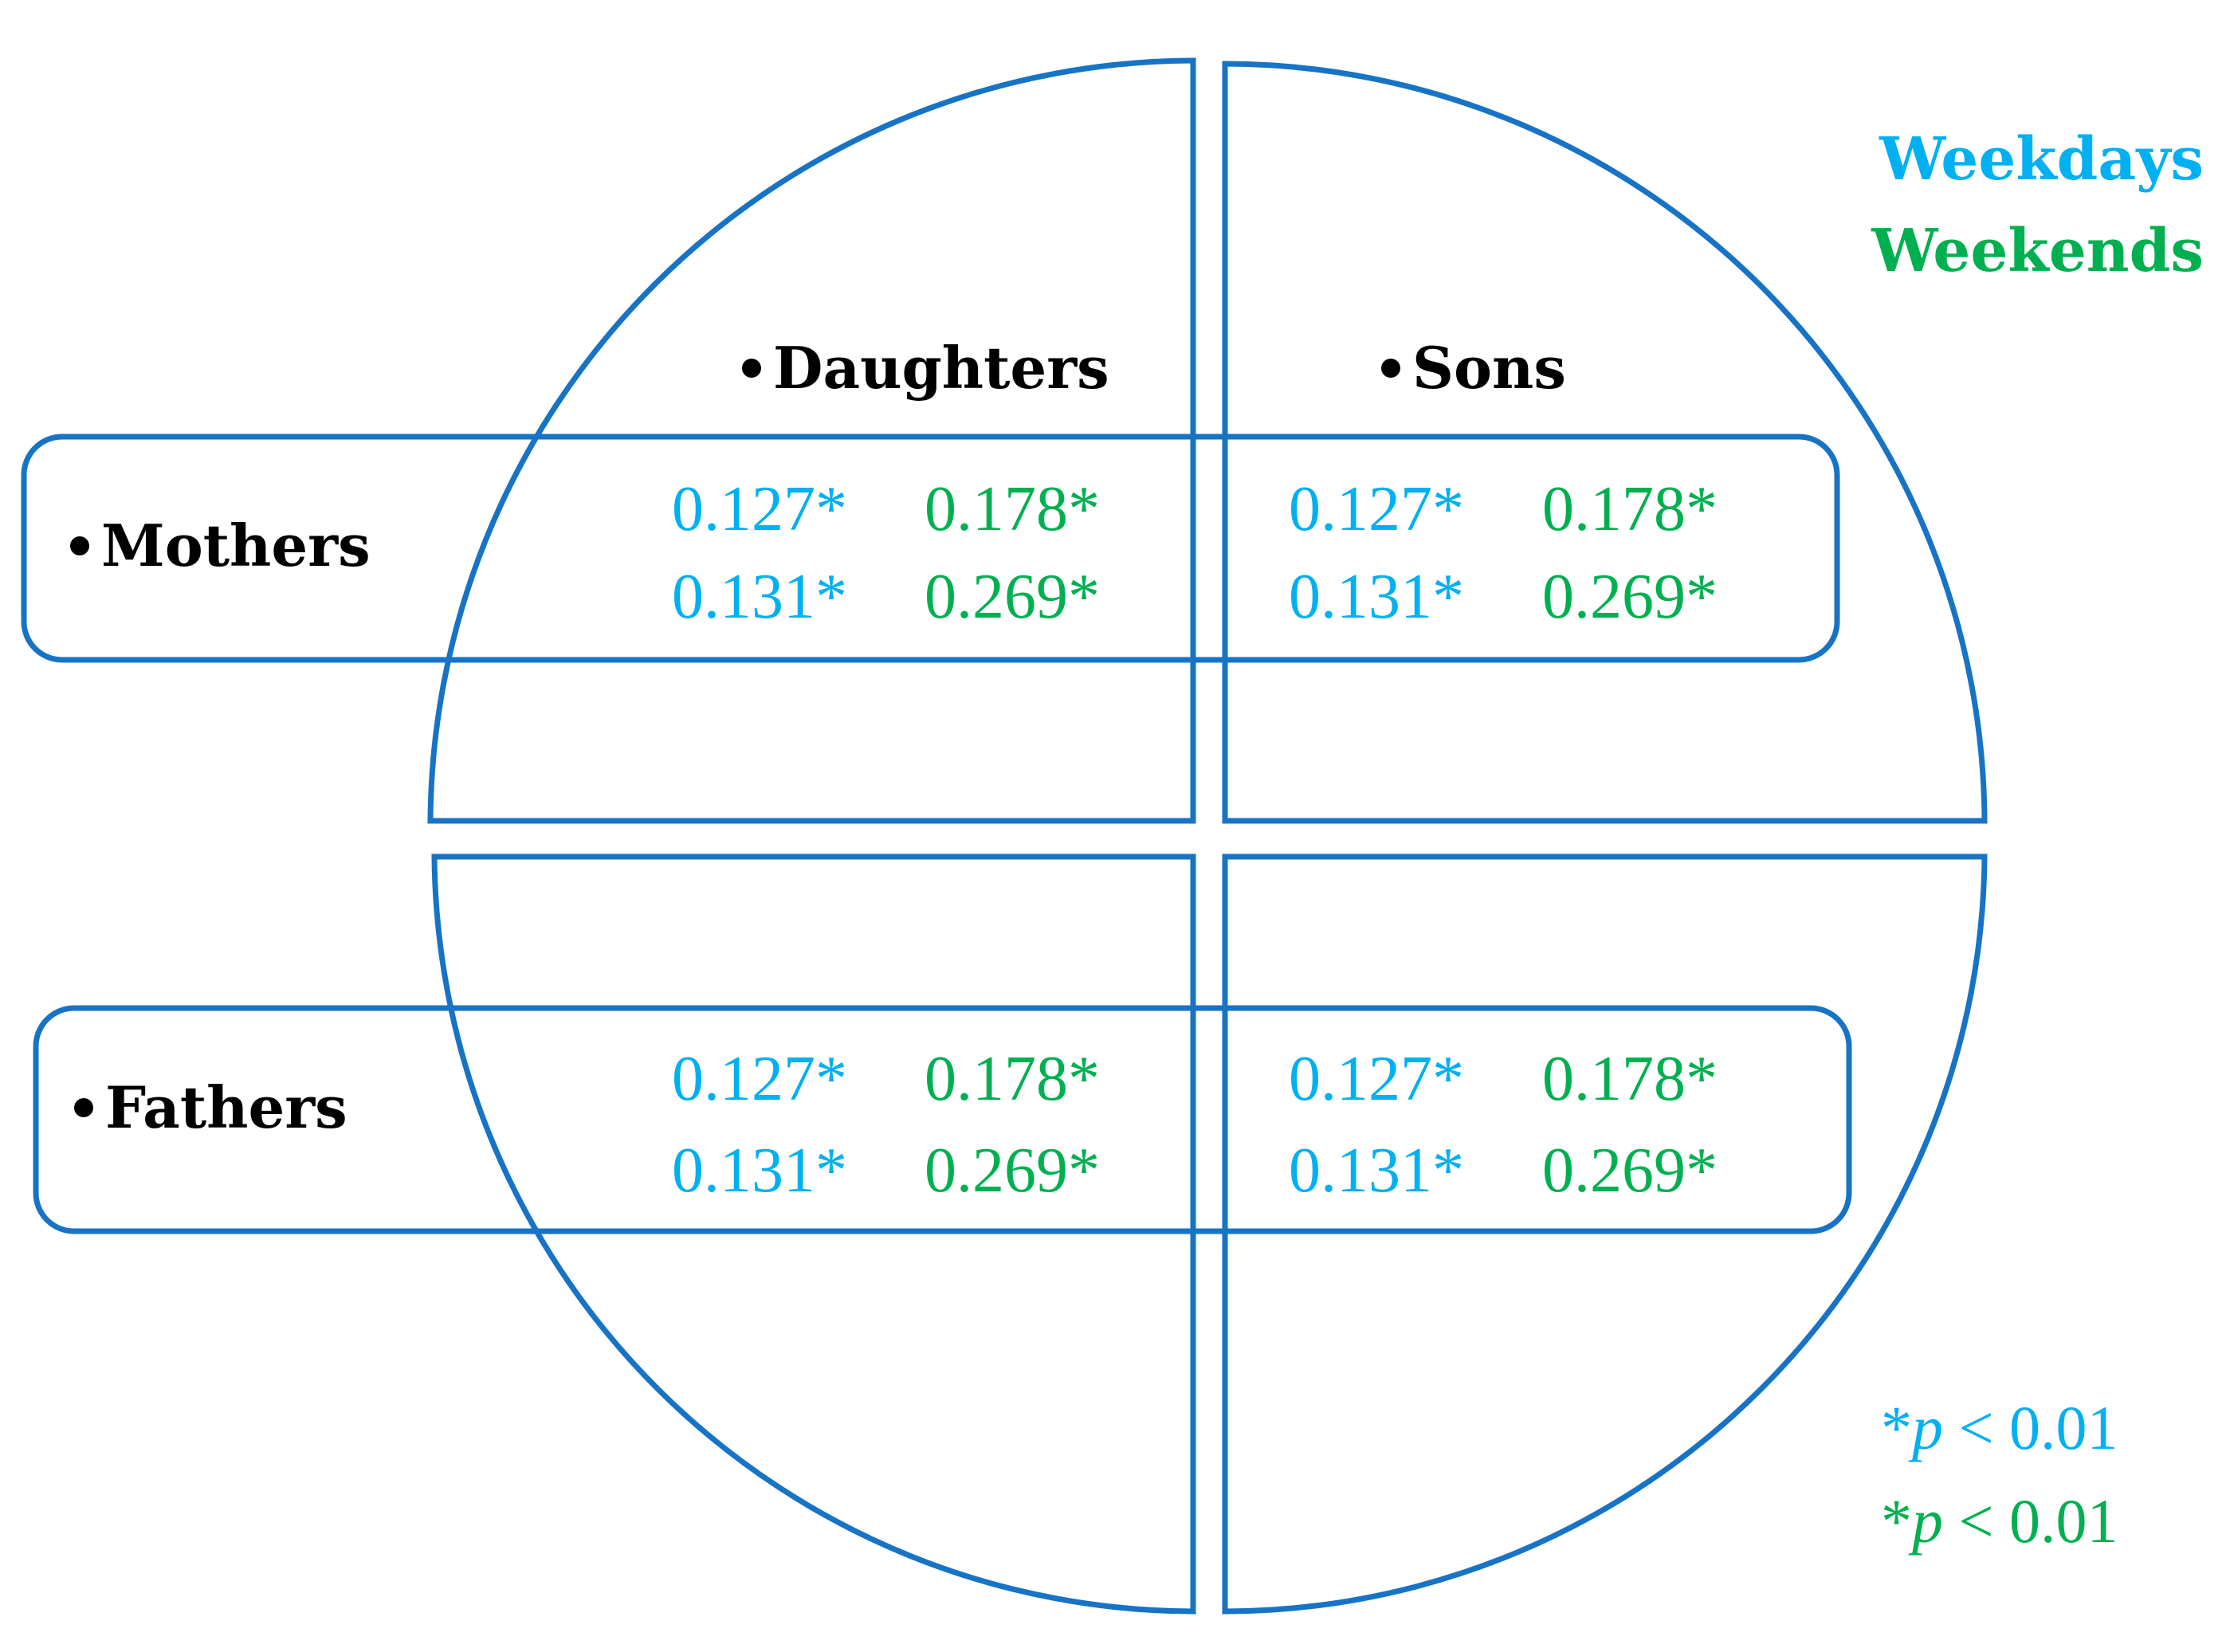 This screenshot has width=2230, height=1652. What do you see at coordinates (941, 368) in the screenshot?
I see `column-label-daughters: Daughters` at bounding box center [941, 368].